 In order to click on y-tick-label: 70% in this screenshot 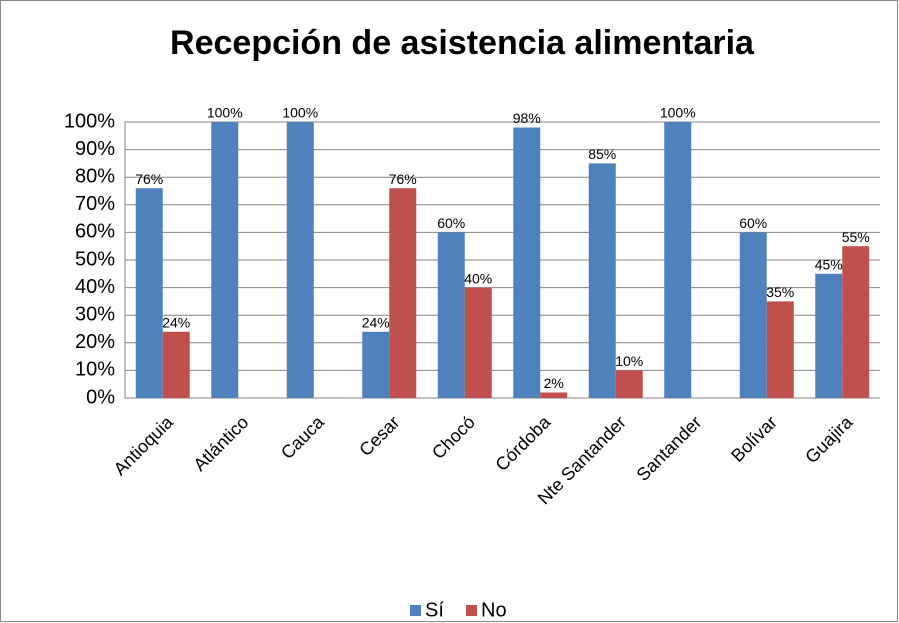, I will do `click(95, 204)`.